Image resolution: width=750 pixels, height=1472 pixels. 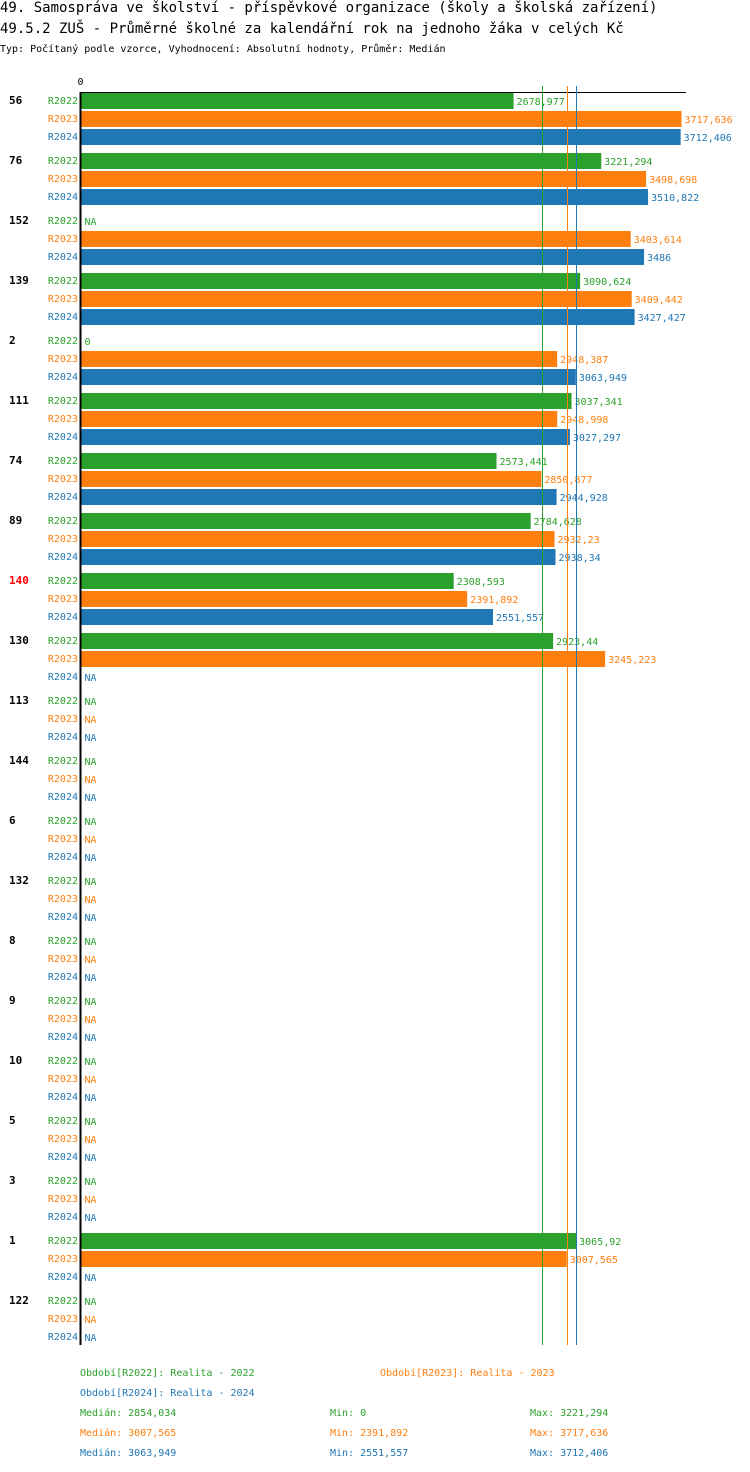 I want to click on stat-min-r2023: Min: 2391,892, so click(x=369, y=1433).